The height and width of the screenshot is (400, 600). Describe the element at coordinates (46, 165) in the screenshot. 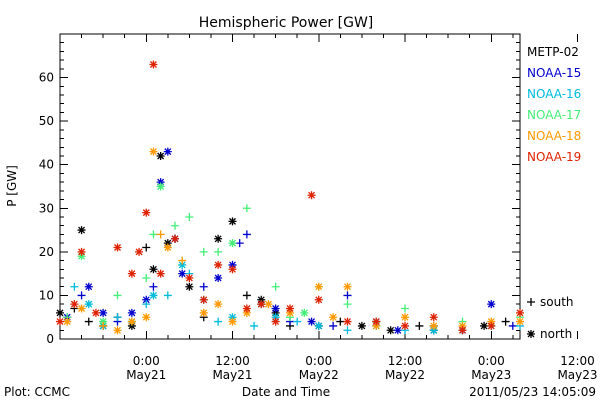

I see `y-tick-label: 40` at that location.